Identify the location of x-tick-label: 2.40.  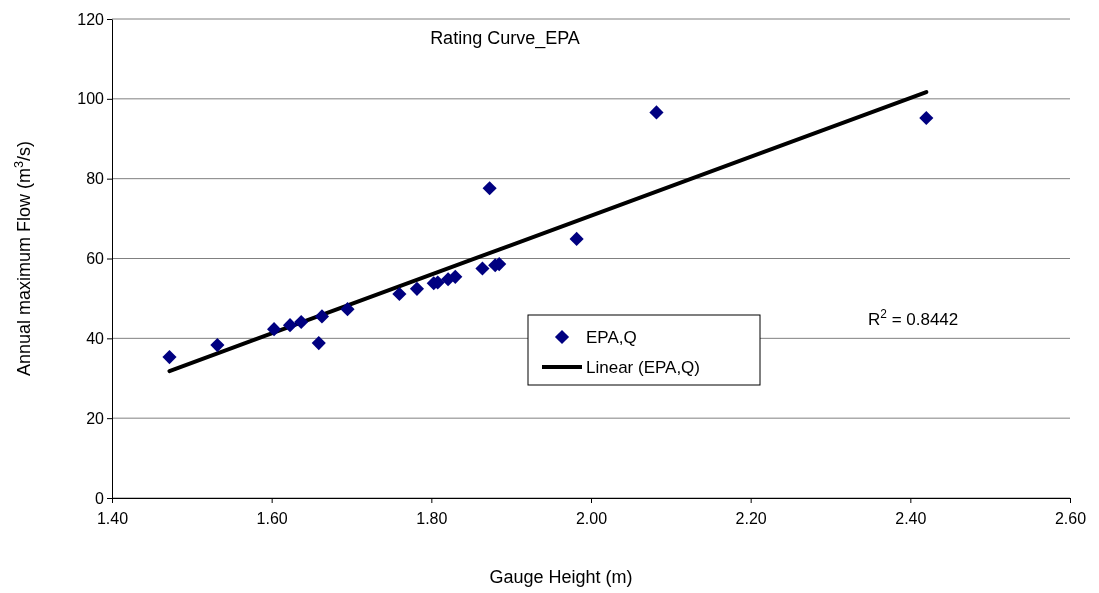
(911, 518).